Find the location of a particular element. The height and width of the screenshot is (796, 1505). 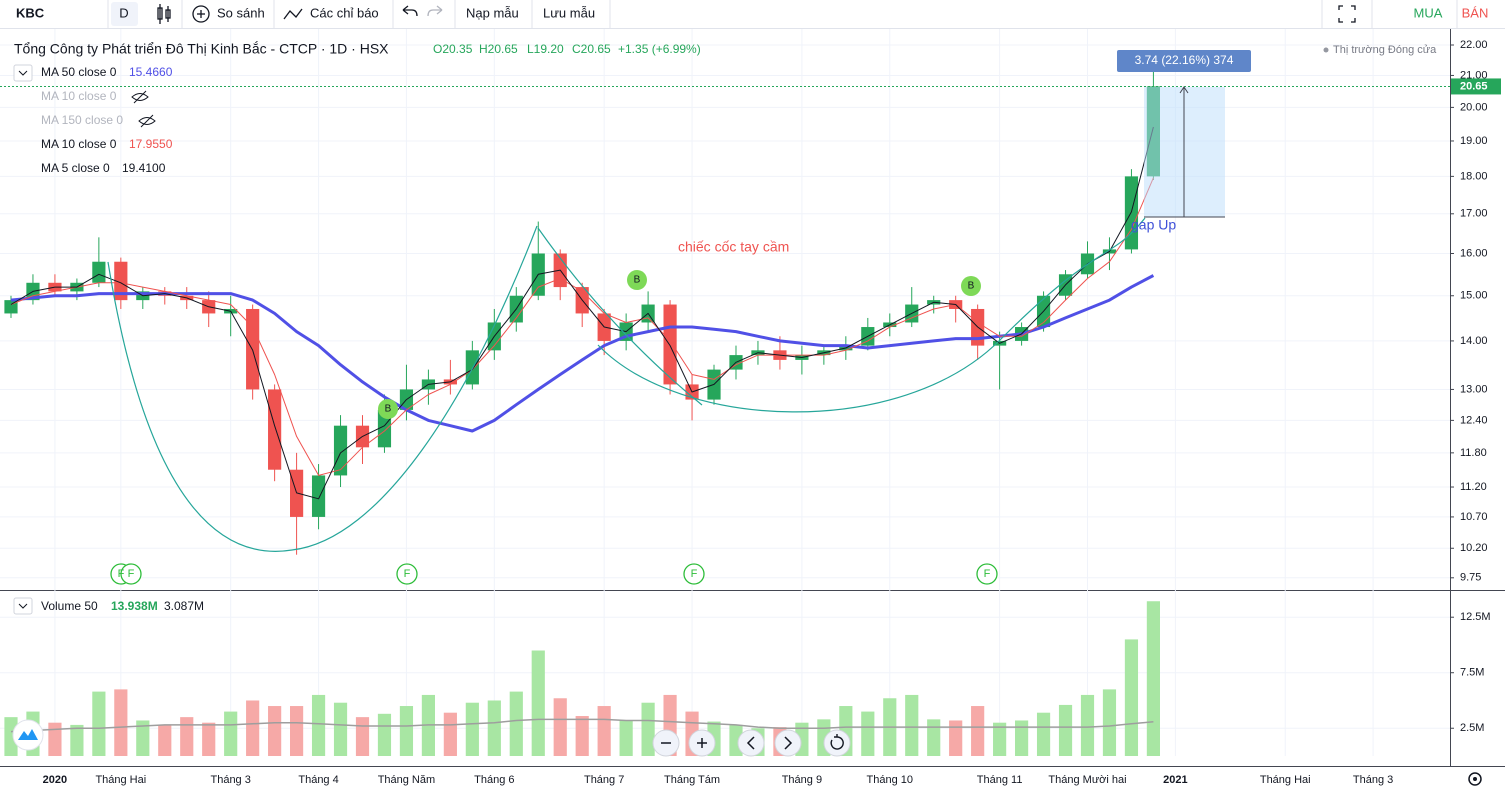

legend-label-hidden: MA 10 close 0 is located at coordinates (79, 96).